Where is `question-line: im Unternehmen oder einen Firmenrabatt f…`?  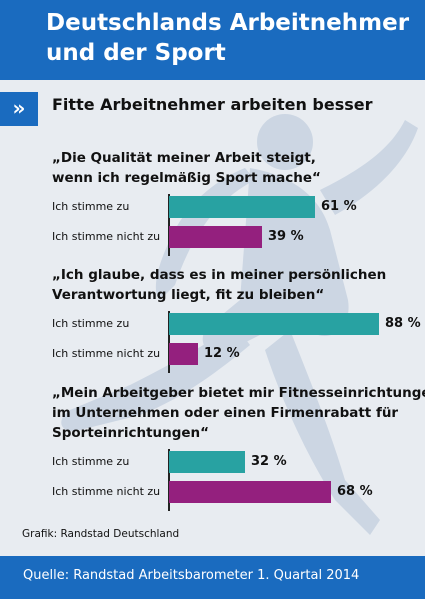 question-line: im Unternehmen oder einen Firmenrabatt f… is located at coordinates (225, 413).